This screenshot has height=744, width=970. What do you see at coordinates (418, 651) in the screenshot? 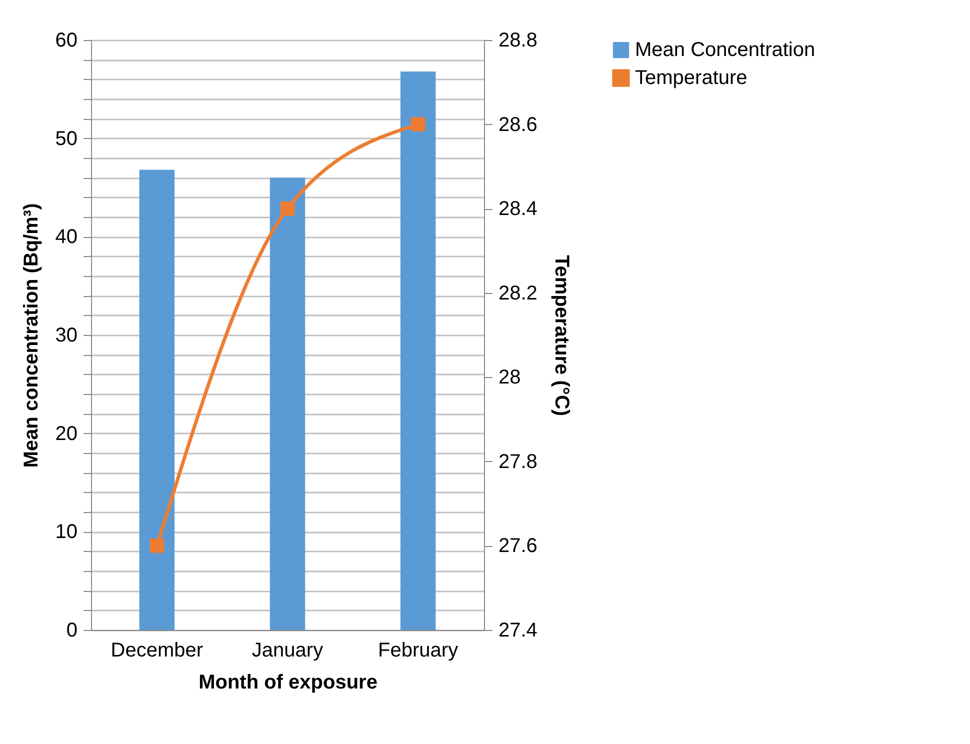
I see `x-tick-label: February` at bounding box center [418, 651].